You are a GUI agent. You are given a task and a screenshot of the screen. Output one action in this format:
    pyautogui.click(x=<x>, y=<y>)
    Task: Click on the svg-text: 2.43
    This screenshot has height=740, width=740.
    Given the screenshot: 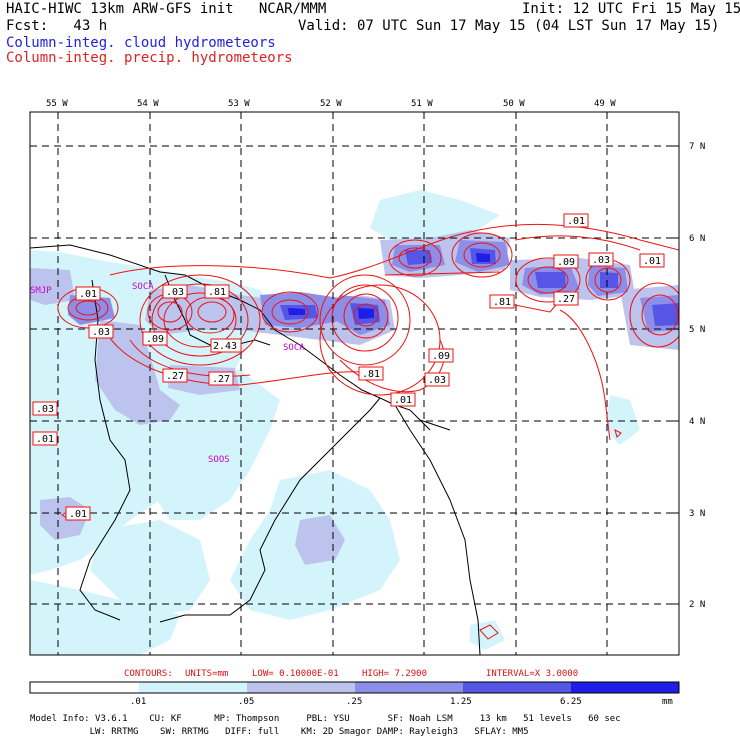 What is the action you would take?
    pyautogui.click(x=225, y=346)
    